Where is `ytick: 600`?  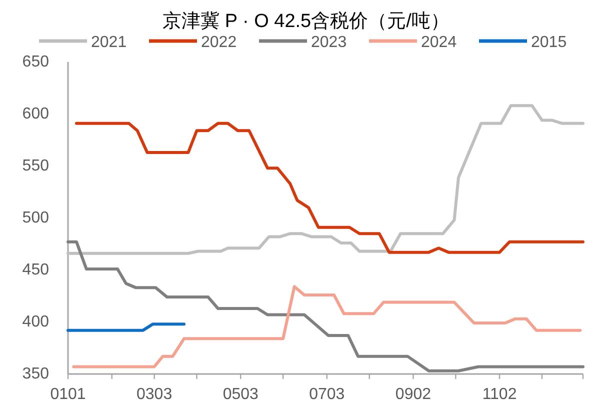 ytick: 600 is located at coordinates (35, 114).